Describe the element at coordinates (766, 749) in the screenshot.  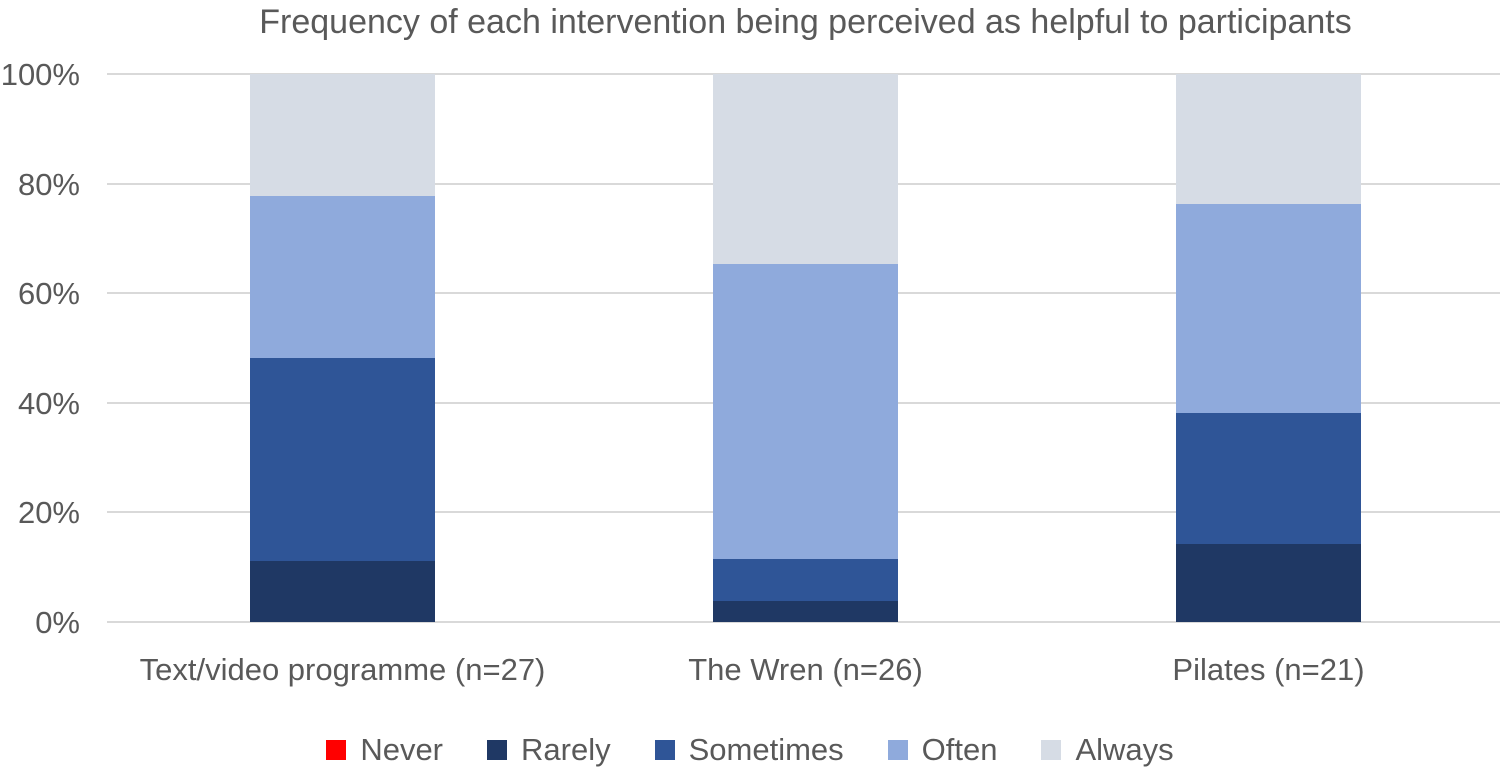
I see `legend-label: Sometimes` at that location.